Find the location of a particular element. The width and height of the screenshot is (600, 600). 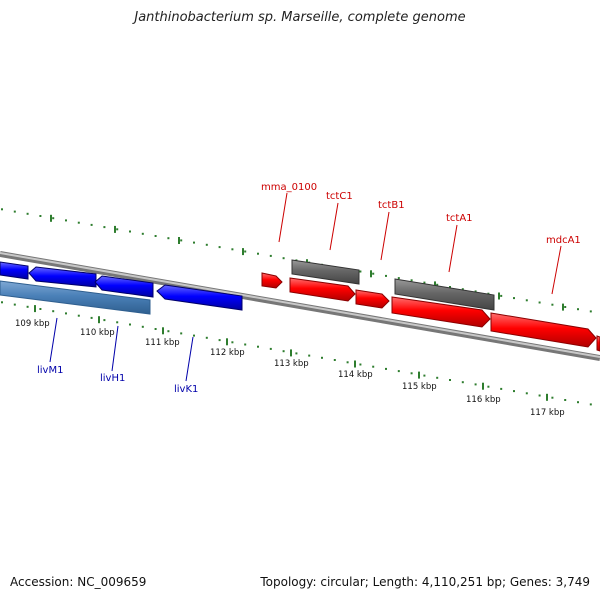

tick-label: 110 kbp is located at coordinates (97, 333).